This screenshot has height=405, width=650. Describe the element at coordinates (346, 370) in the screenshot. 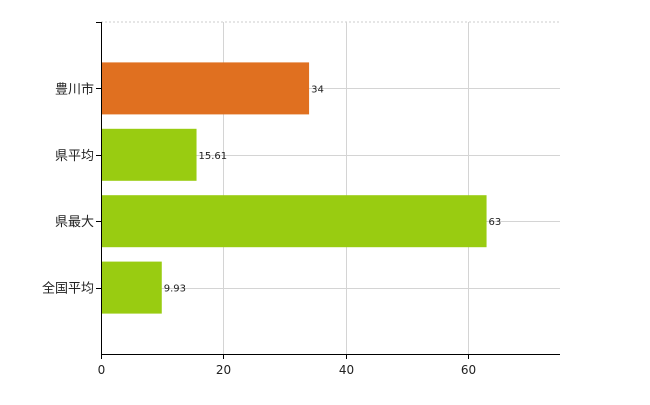

I see `x-tick-label: 40` at that location.